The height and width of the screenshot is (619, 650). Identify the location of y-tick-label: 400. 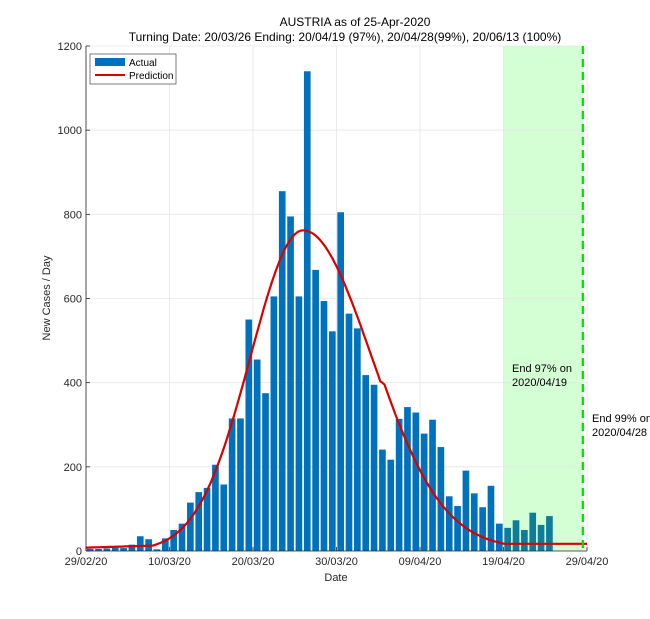
(73, 384).